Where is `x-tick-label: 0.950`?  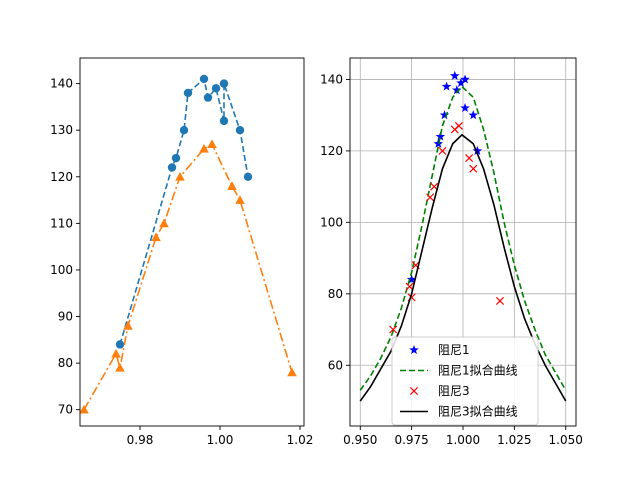 x-tick-label: 0.950 is located at coordinates (360, 440).